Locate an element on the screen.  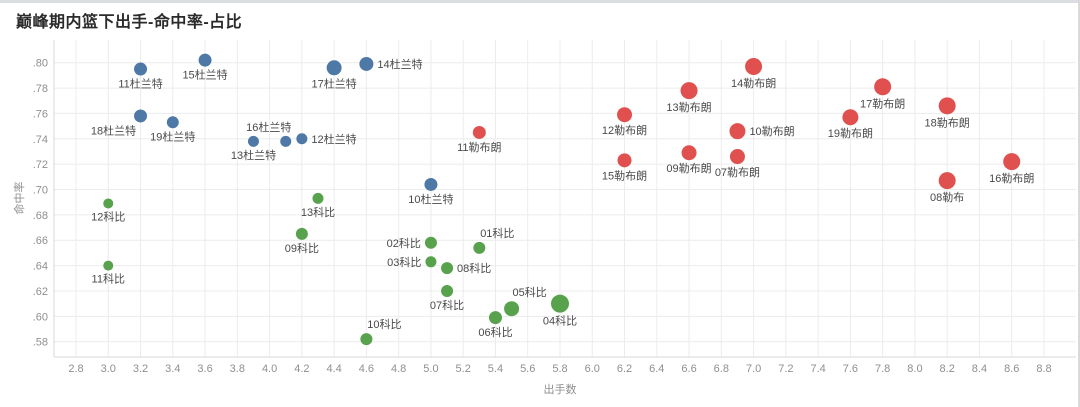
x-tick-label: 8.6 is located at coordinates (1011, 369).